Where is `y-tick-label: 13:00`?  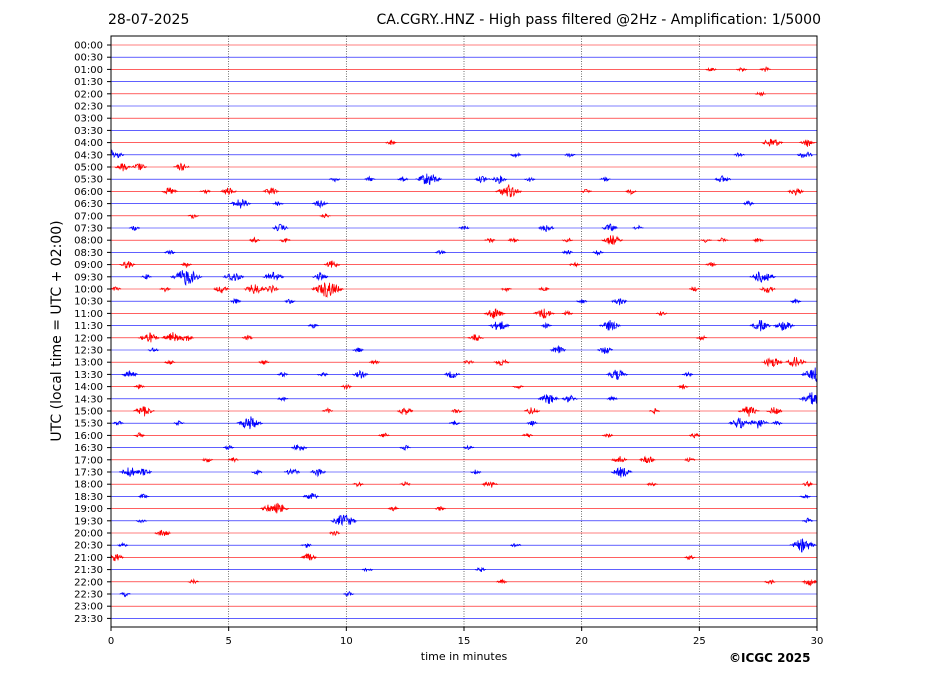
y-tick-label: 13:00 is located at coordinates (88, 363).